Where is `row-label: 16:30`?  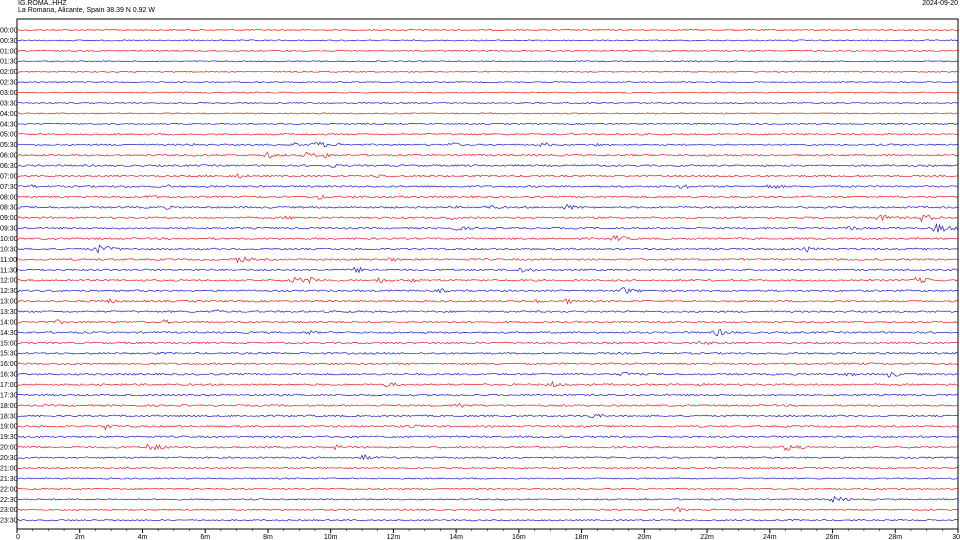
row-label: 16:30 is located at coordinates (9, 375).